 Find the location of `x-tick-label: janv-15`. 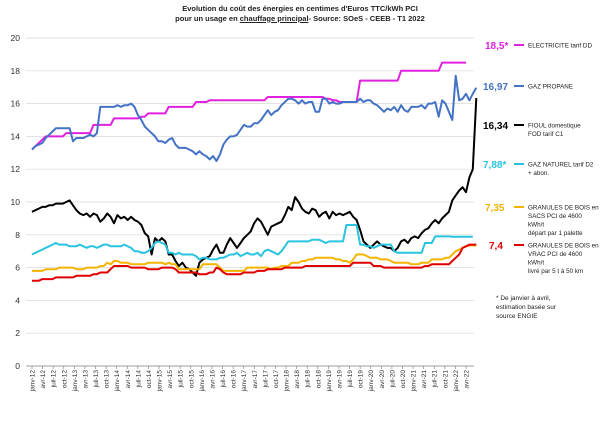

x-tick-label: janv-15 is located at coordinates (160, 381).